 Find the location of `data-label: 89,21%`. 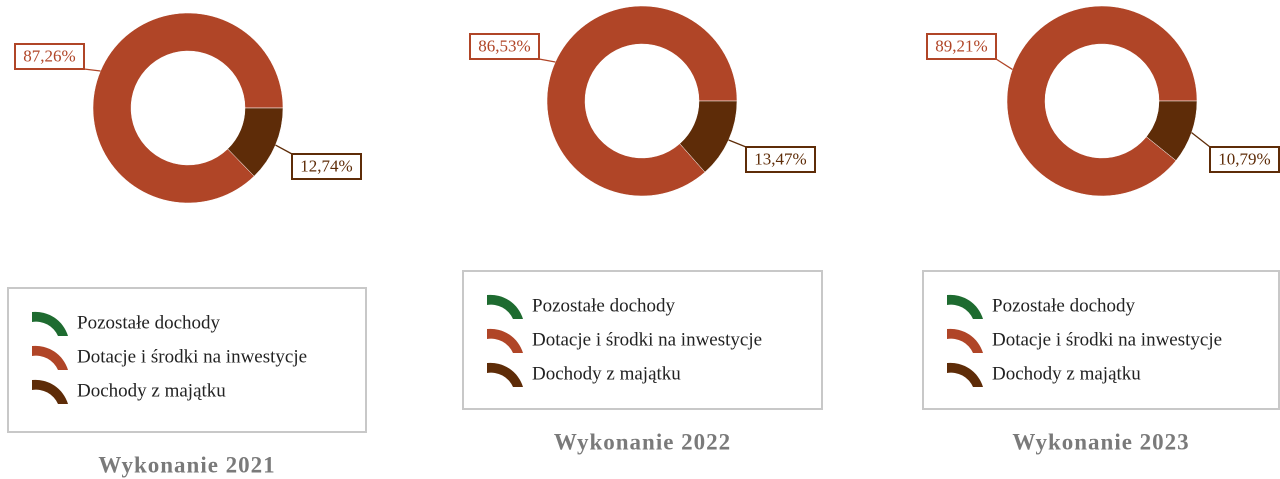

data-label: 89,21% is located at coordinates (961, 45).